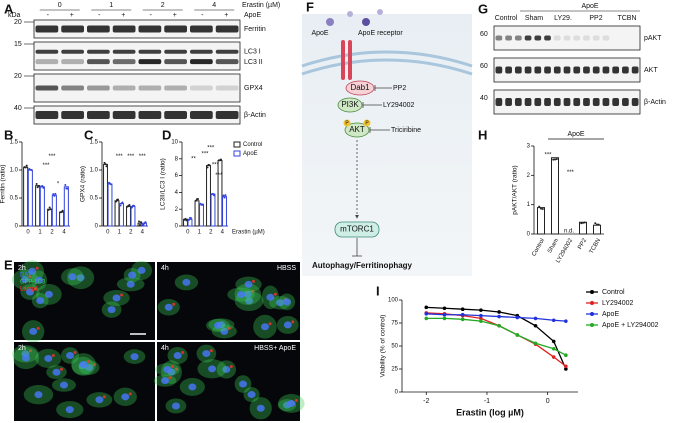  I want to click on y-axis-label: Ferritin (ratio), so click(3, 183).